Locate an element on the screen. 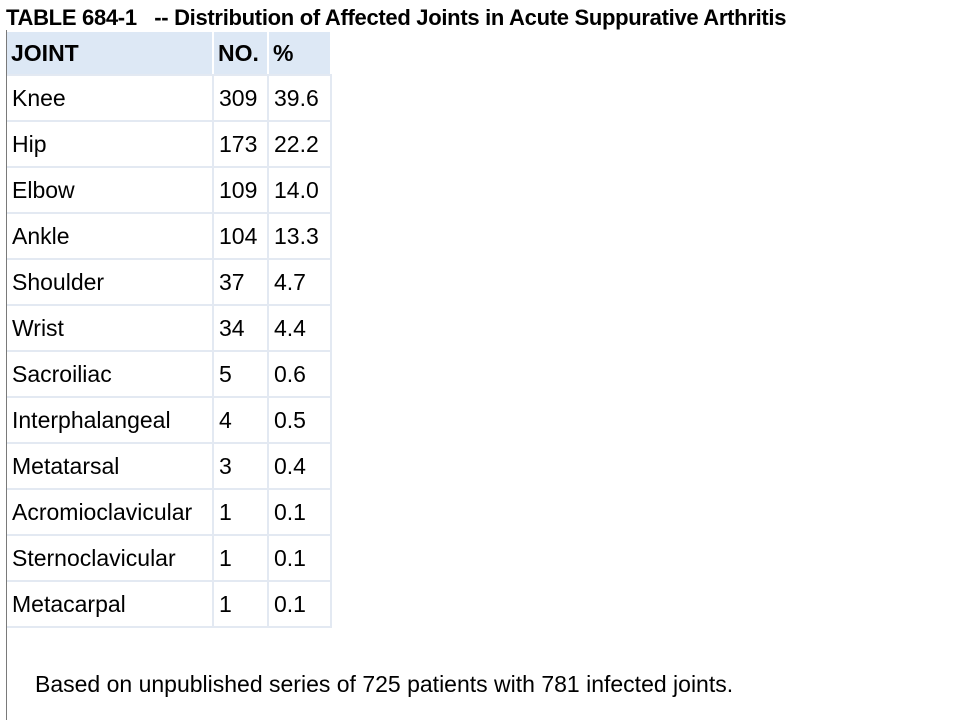 Image resolution: width=960 pixels, height=720 pixels. table-row: Knee 309 39.6 is located at coordinates (169, 98).